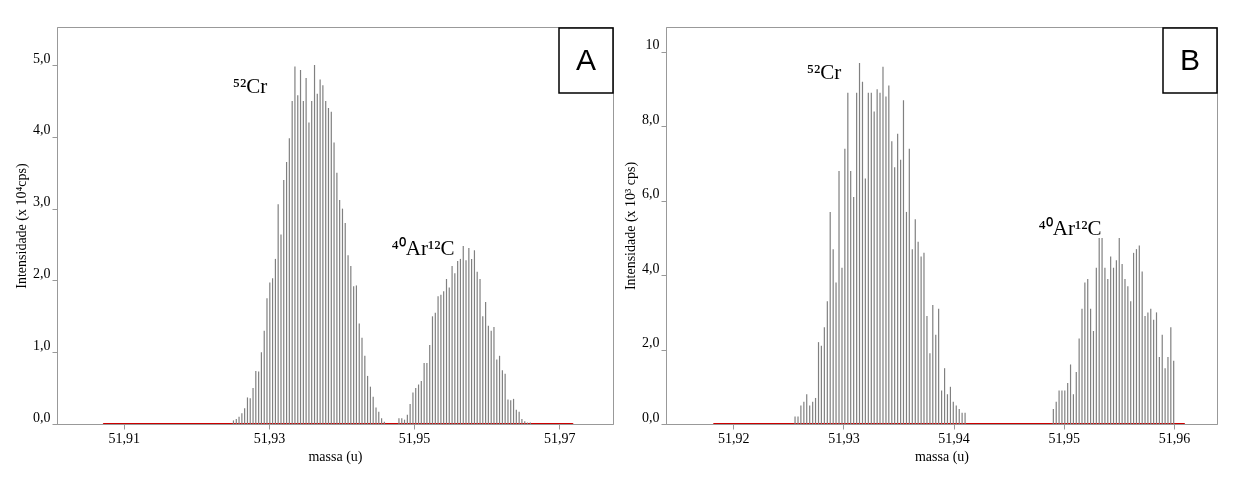 Image resolution: width=1234 pixels, height=482 pixels. Describe the element at coordinates (586, 59) in the screenshot. I see `text: A` at that location.